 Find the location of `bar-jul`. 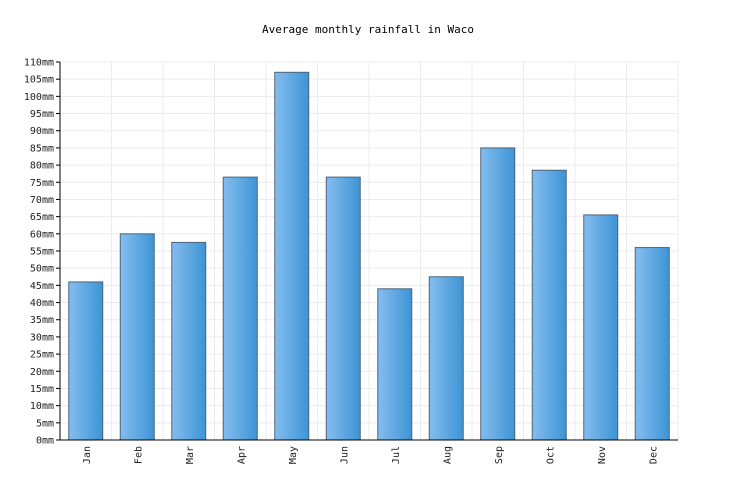

bar-jul is located at coordinates (395, 364).